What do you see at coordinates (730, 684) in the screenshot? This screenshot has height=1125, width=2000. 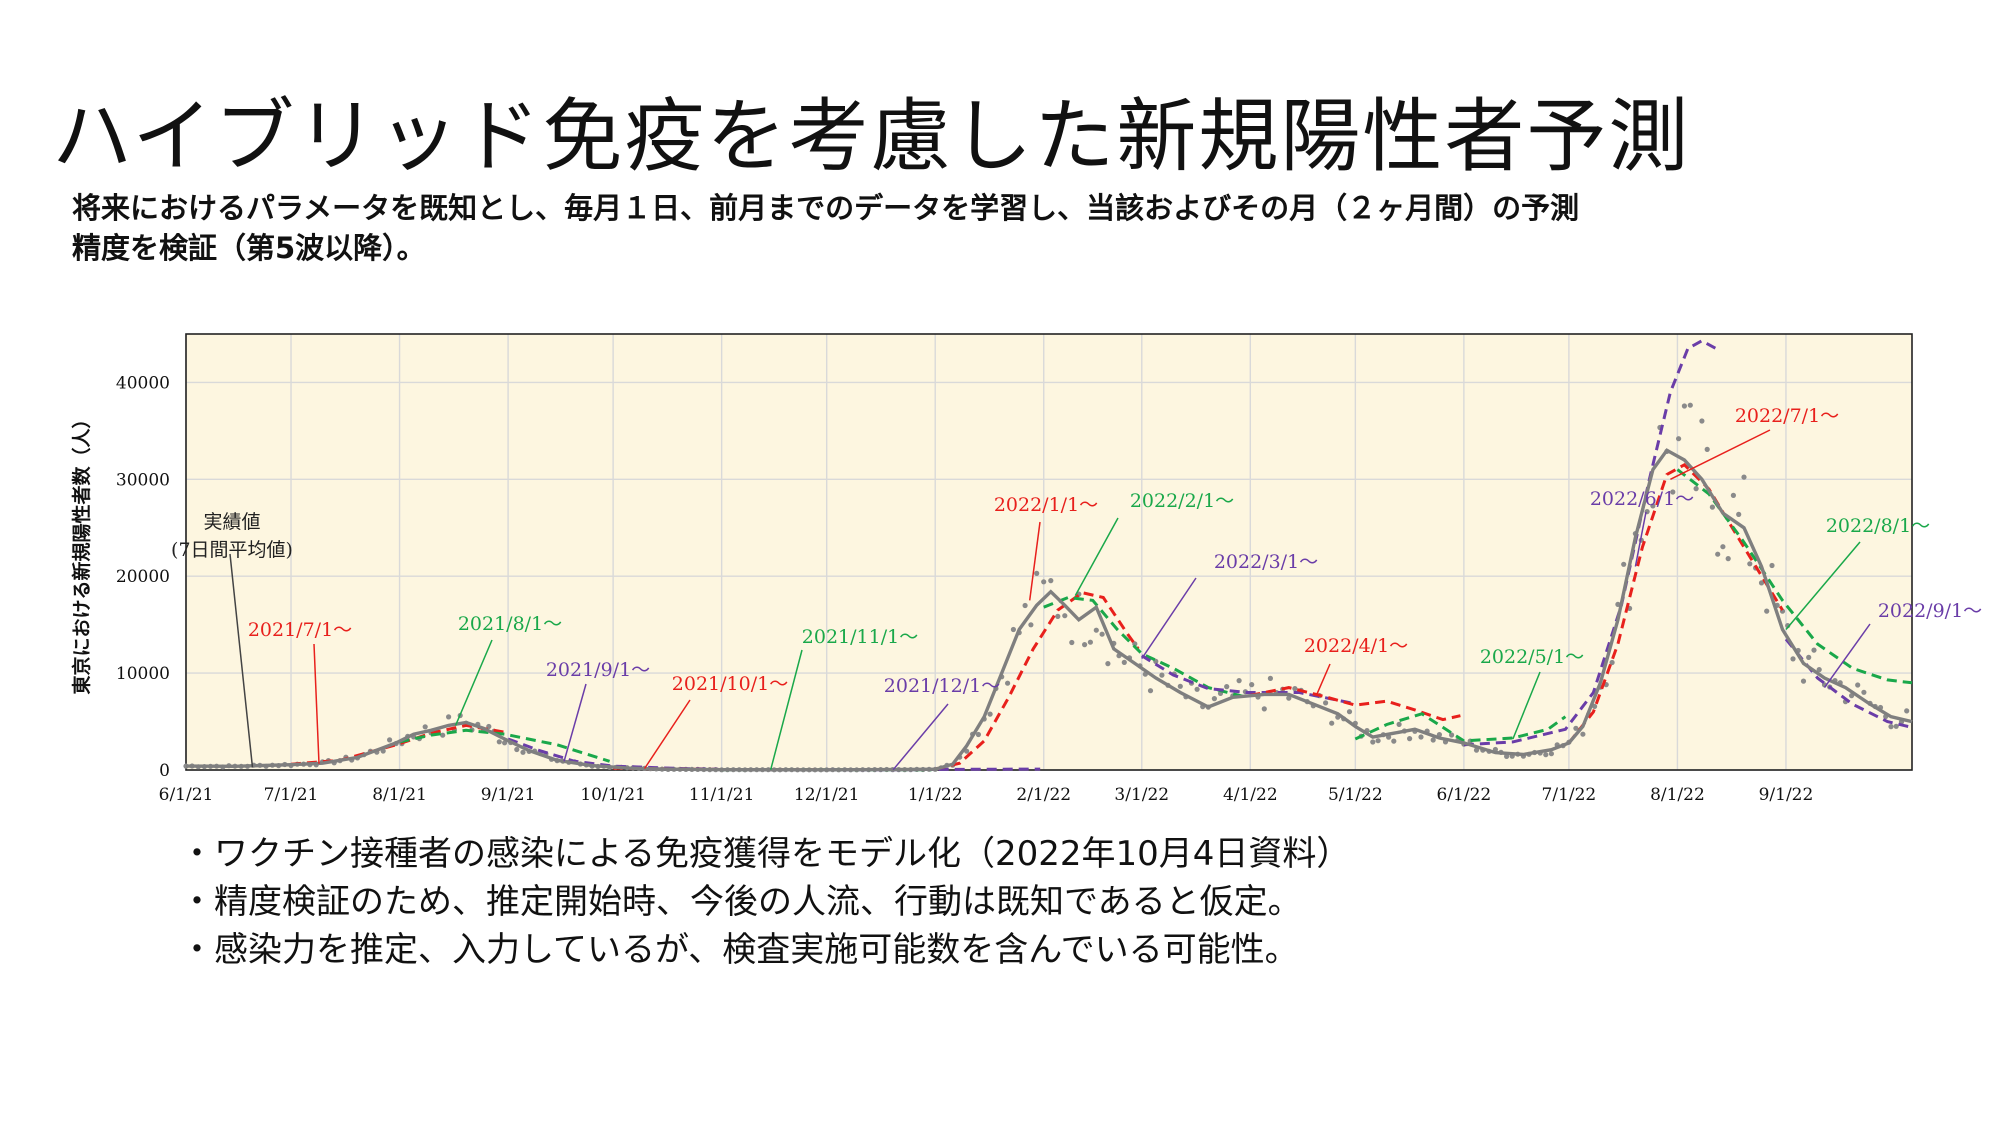 I see `annotation-label: 2021/10/1～` at bounding box center [730, 684].